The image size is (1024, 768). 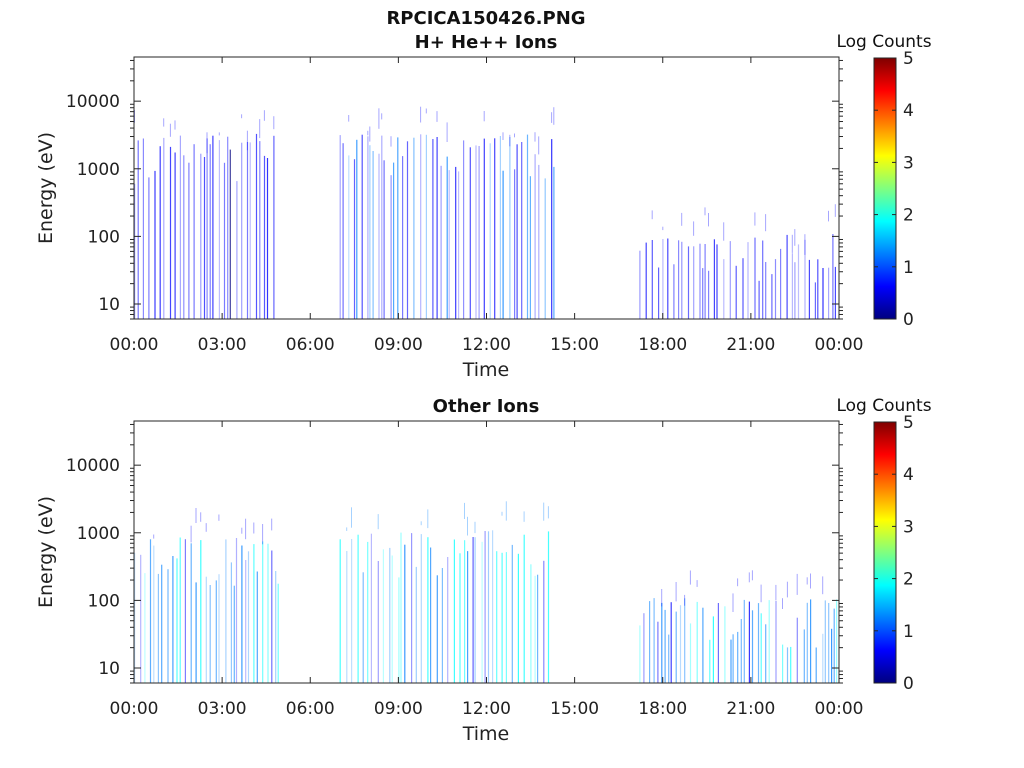 I want to click on colorbar-label: Log Counts, so click(x=883, y=406).